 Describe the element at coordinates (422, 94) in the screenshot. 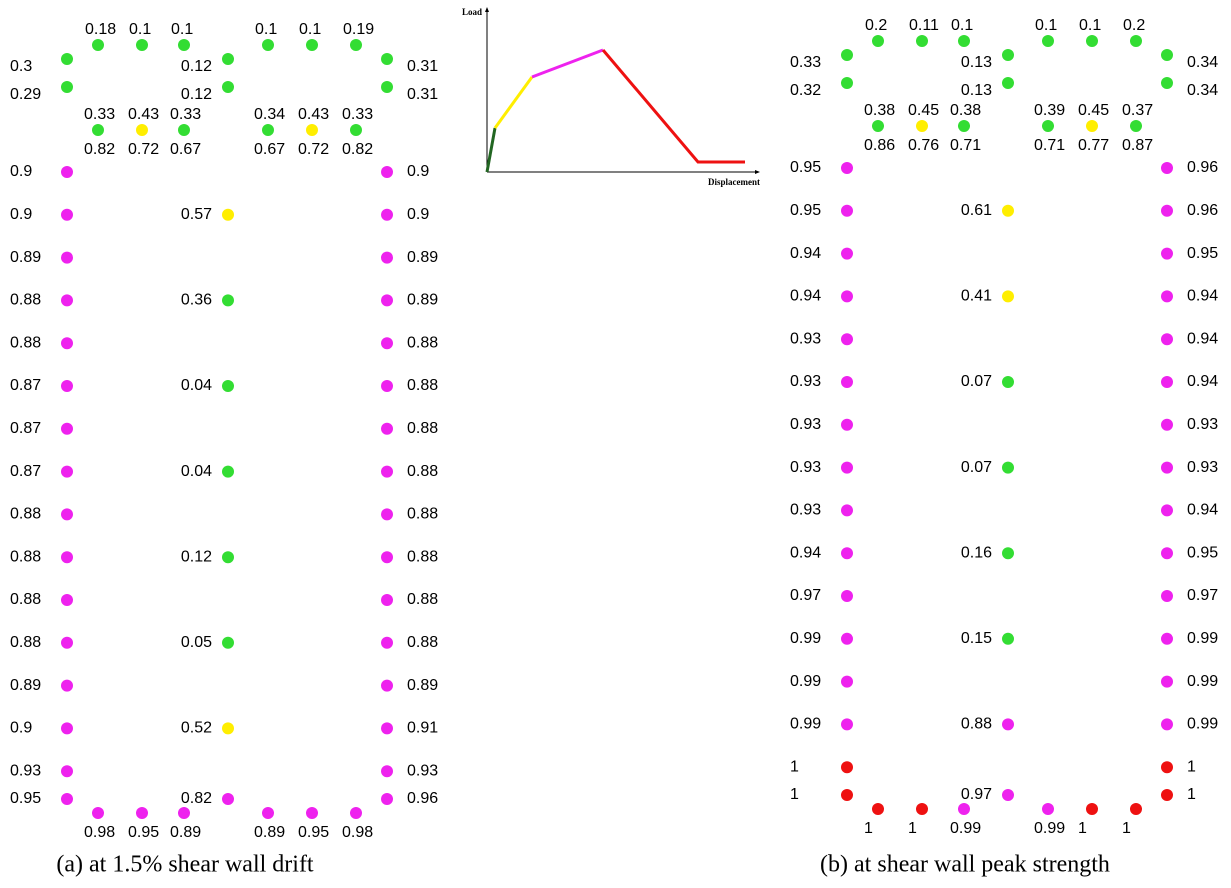

I see `node-label: 0.31` at that location.